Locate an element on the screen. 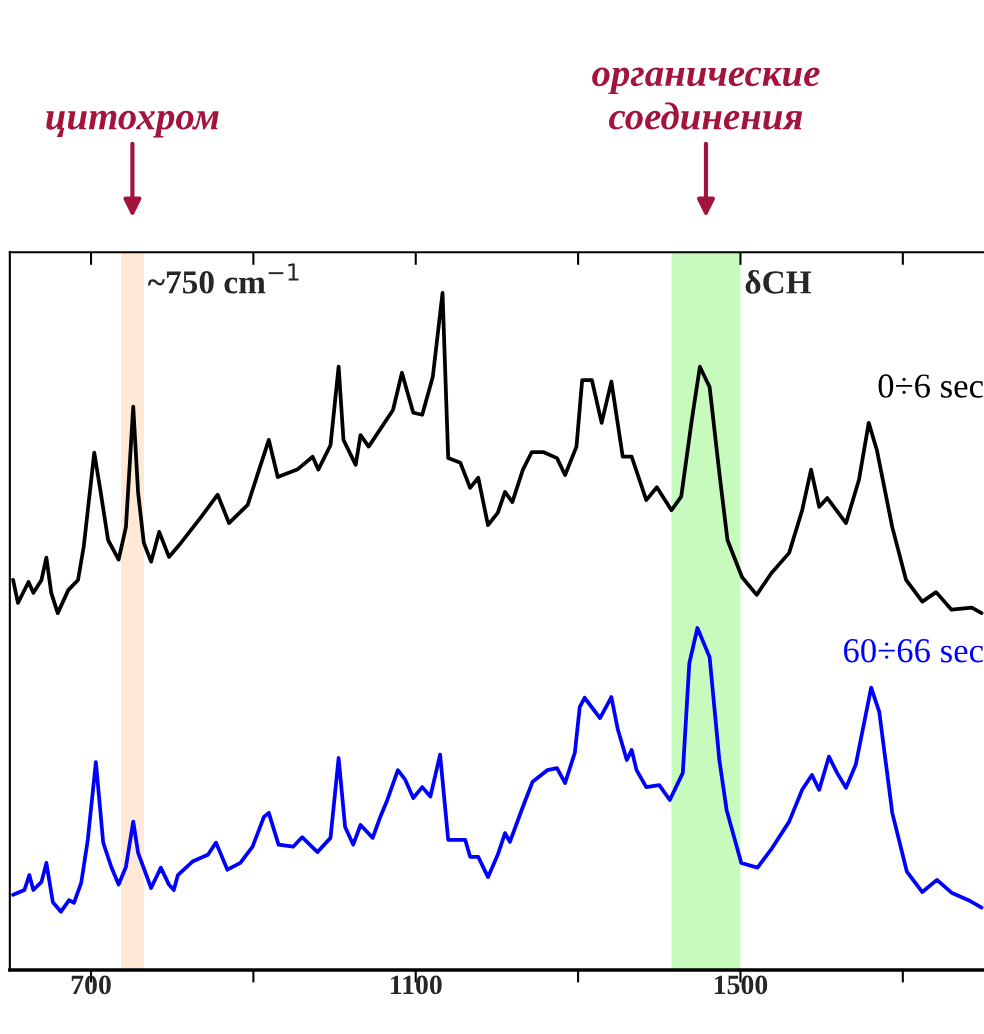  text: цитохром is located at coordinates (132, 124).